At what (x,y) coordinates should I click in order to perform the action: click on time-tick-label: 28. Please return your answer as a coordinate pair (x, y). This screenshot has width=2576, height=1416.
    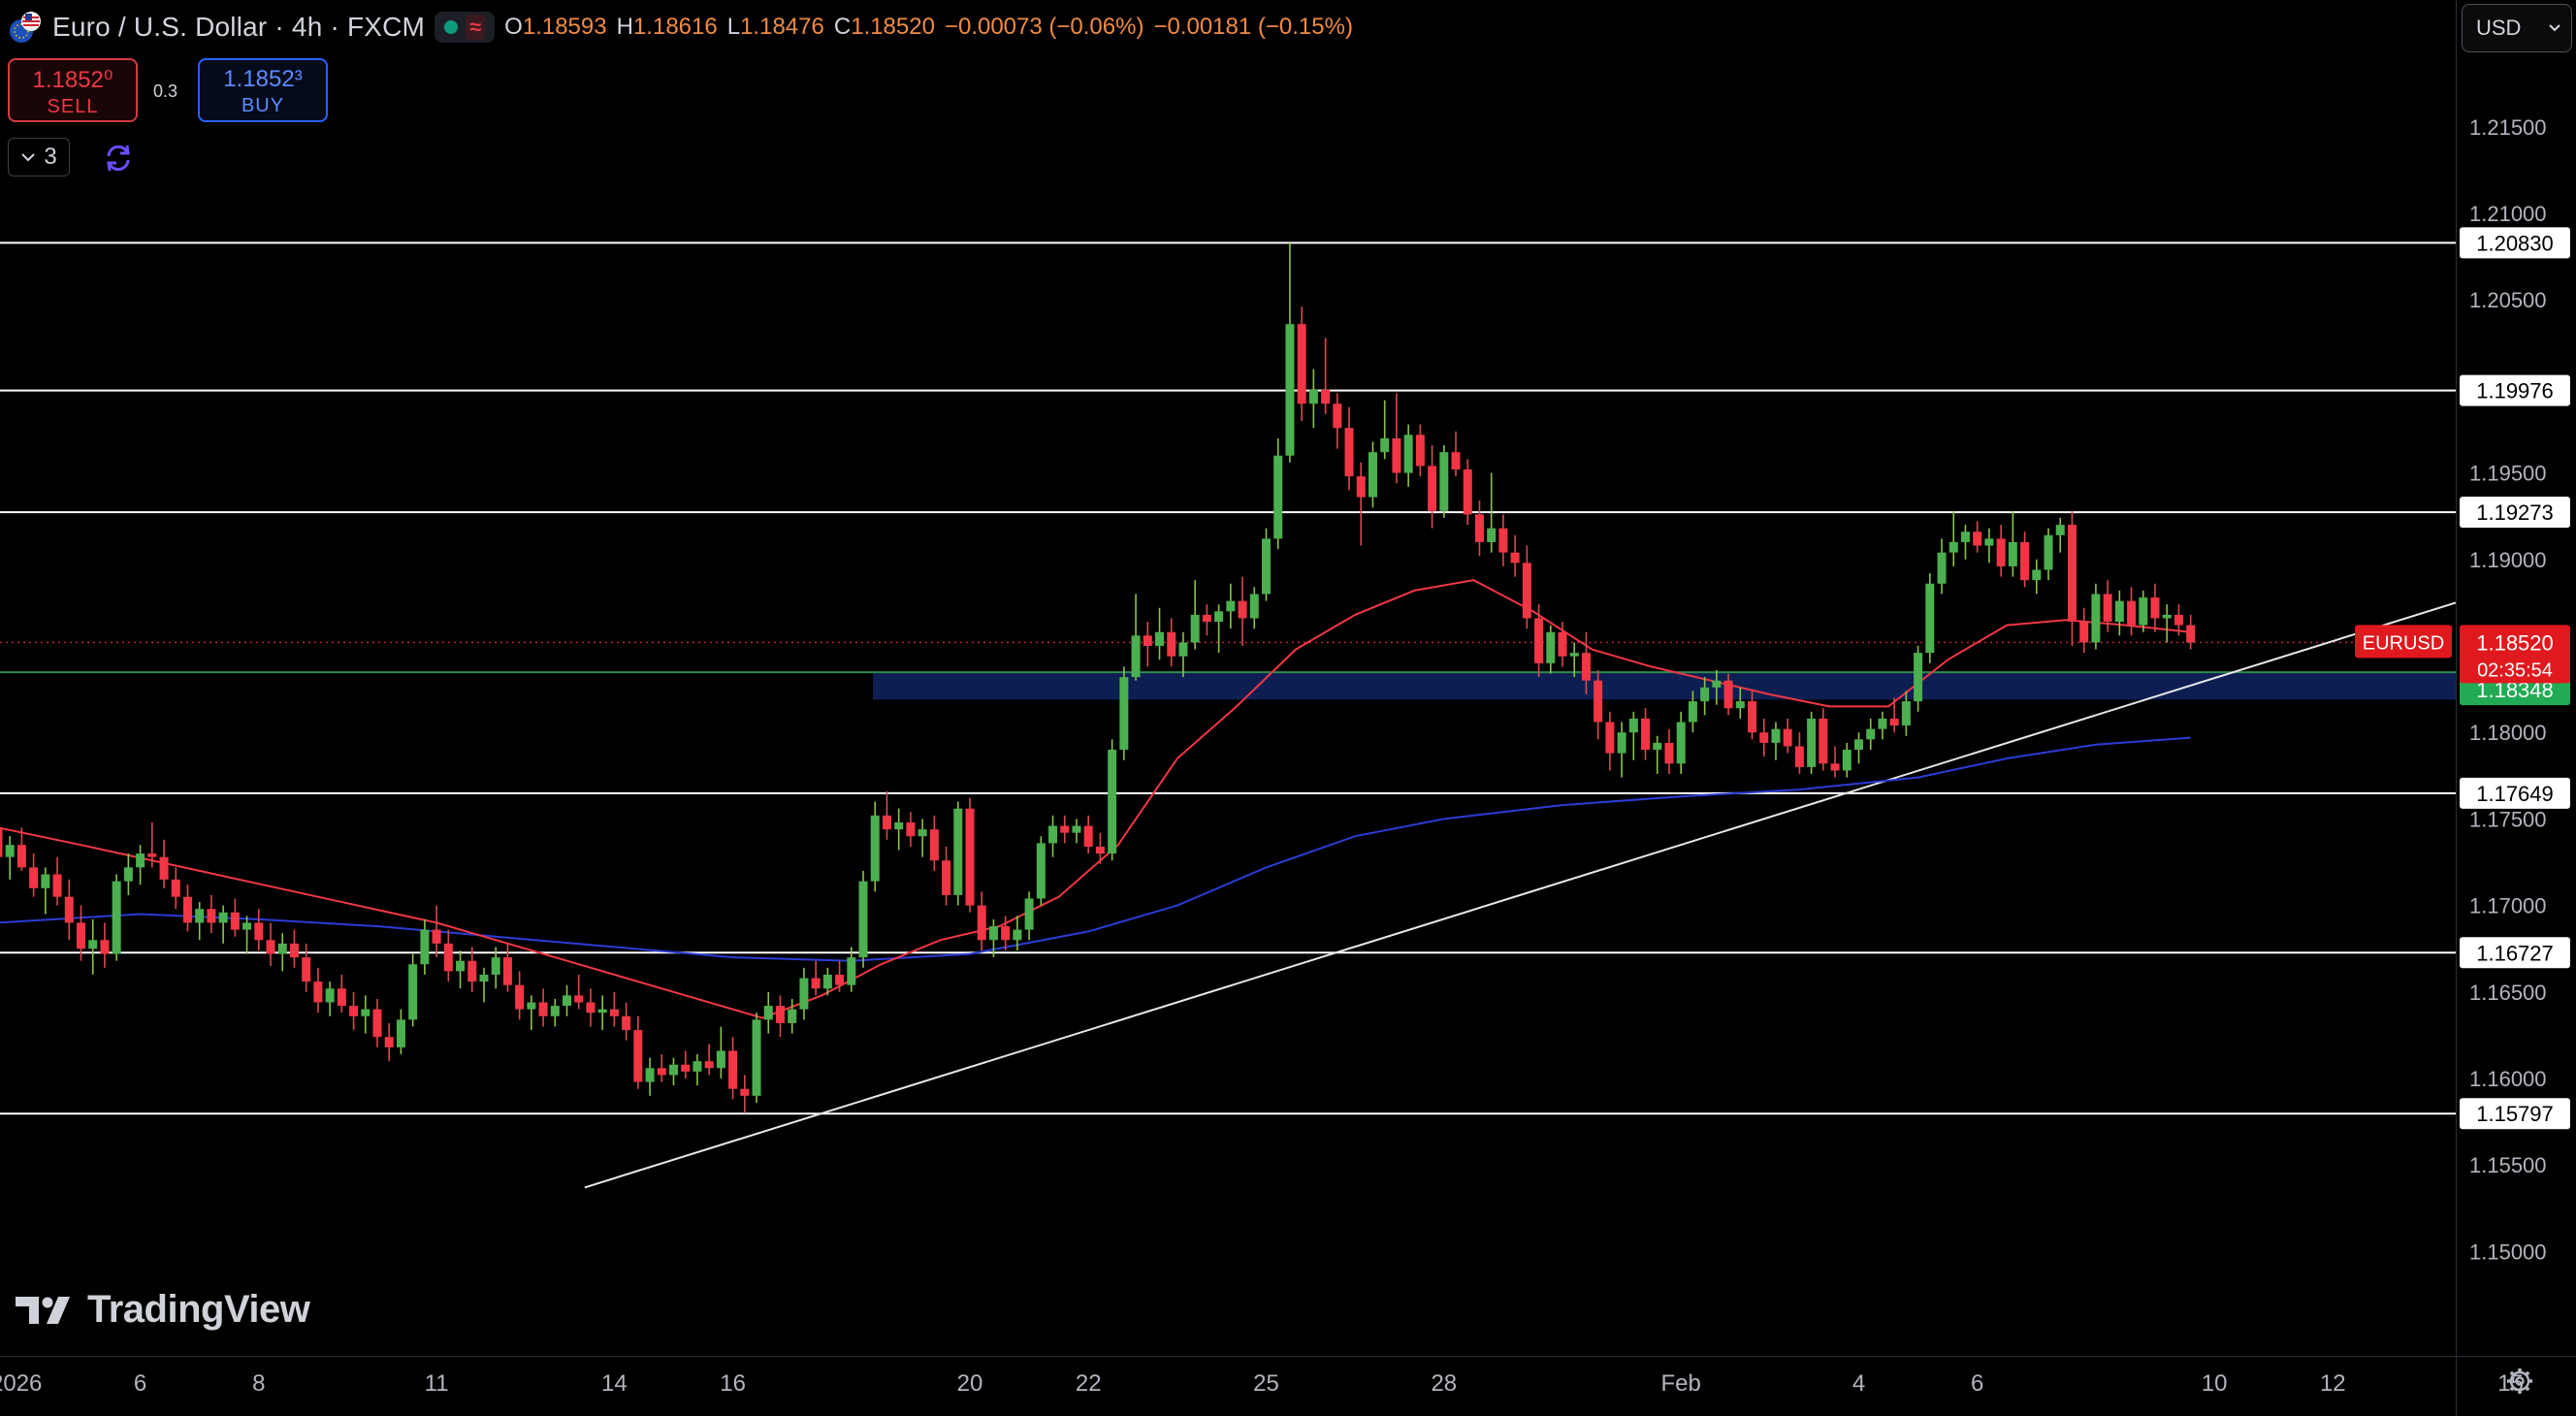
    Looking at the image, I should click on (1444, 1383).